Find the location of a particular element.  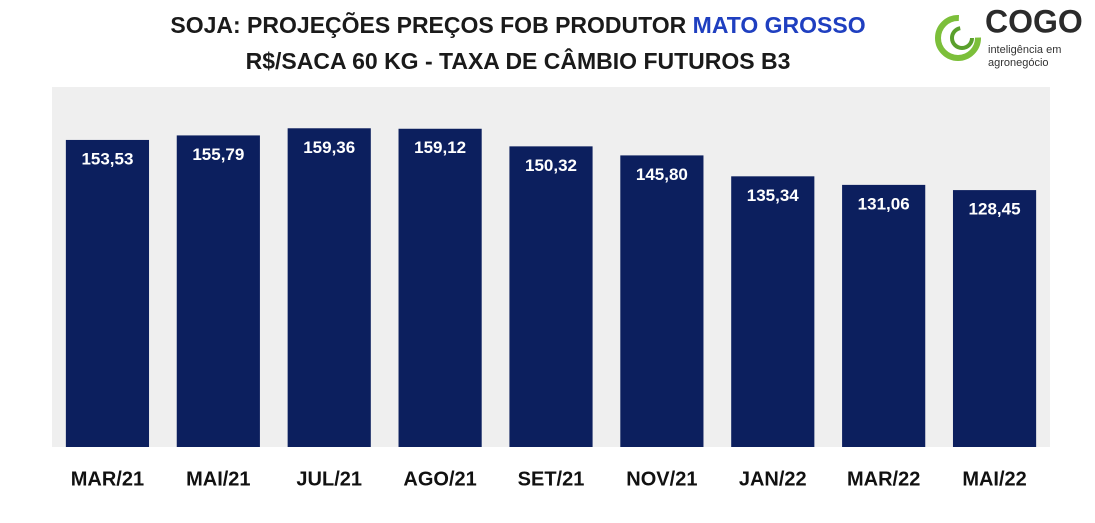

value-label: 145,80 is located at coordinates (662, 174).